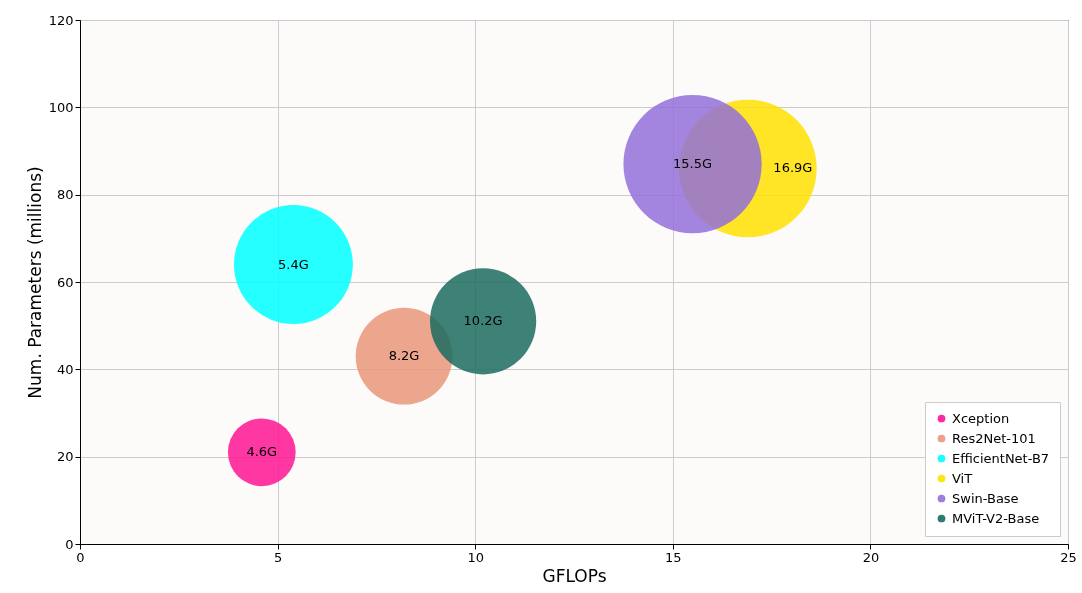 This screenshot has width=1082, height=593. Describe the element at coordinates (996, 518) in the screenshot. I see `legend-label: MViT-V2-Base` at that location.